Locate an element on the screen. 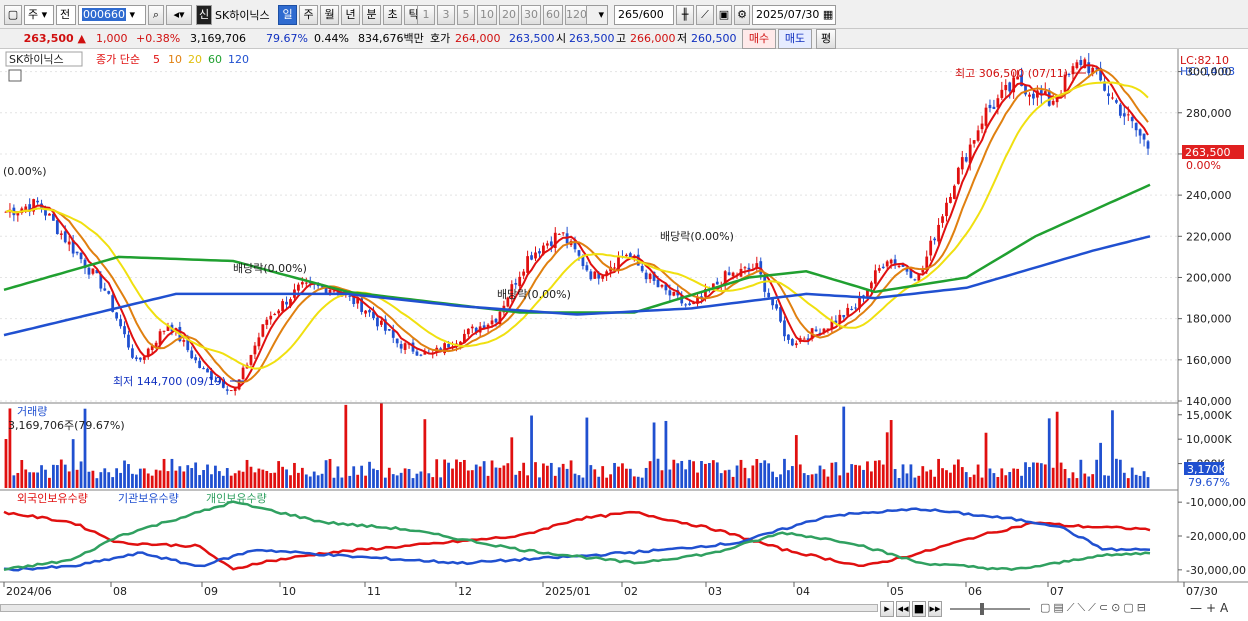 The image size is (1248, 621). period-button-0: 일 is located at coordinates (287, 15).